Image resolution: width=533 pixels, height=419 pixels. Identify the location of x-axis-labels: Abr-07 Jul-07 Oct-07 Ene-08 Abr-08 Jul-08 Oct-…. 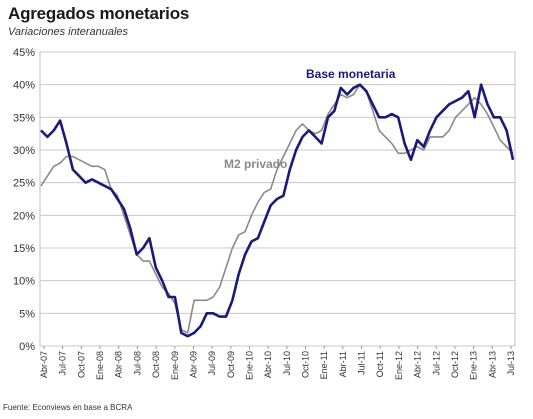
(277, 363).